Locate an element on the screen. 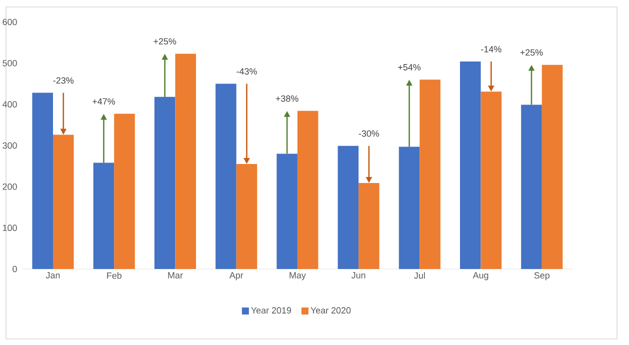 The width and height of the screenshot is (629, 345). legend-label: Year 2019 is located at coordinates (271, 310).